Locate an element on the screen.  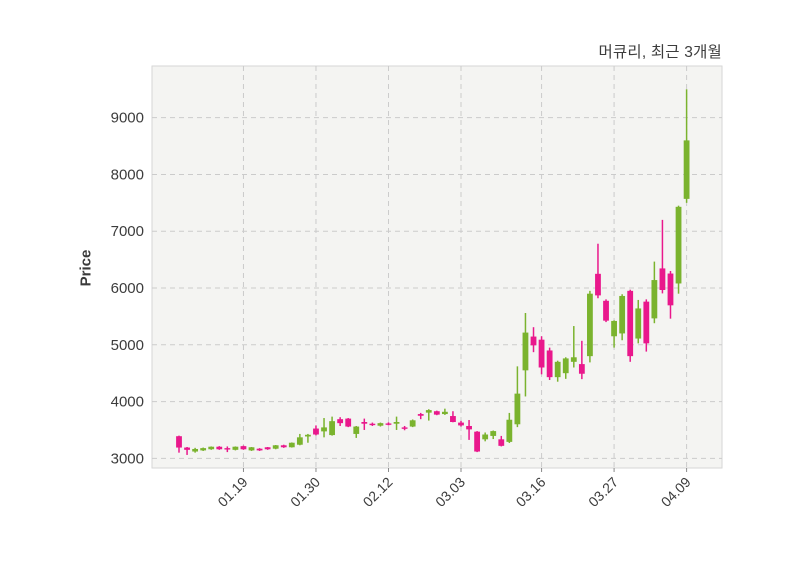
y-tick-label: 5000 is located at coordinates (127, 345).